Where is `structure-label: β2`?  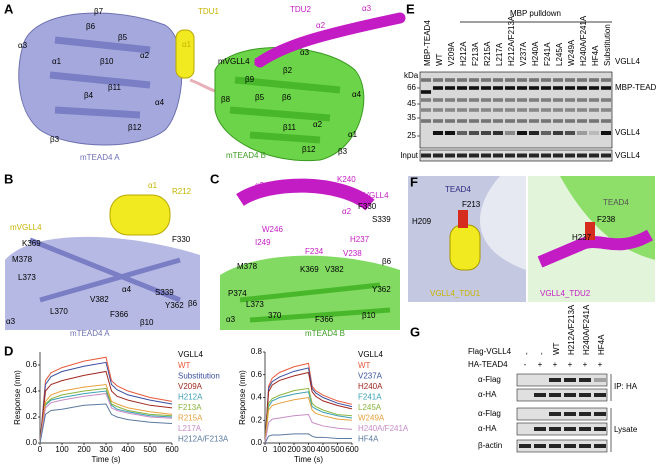 structure-label: β2 is located at coordinates (288, 70).